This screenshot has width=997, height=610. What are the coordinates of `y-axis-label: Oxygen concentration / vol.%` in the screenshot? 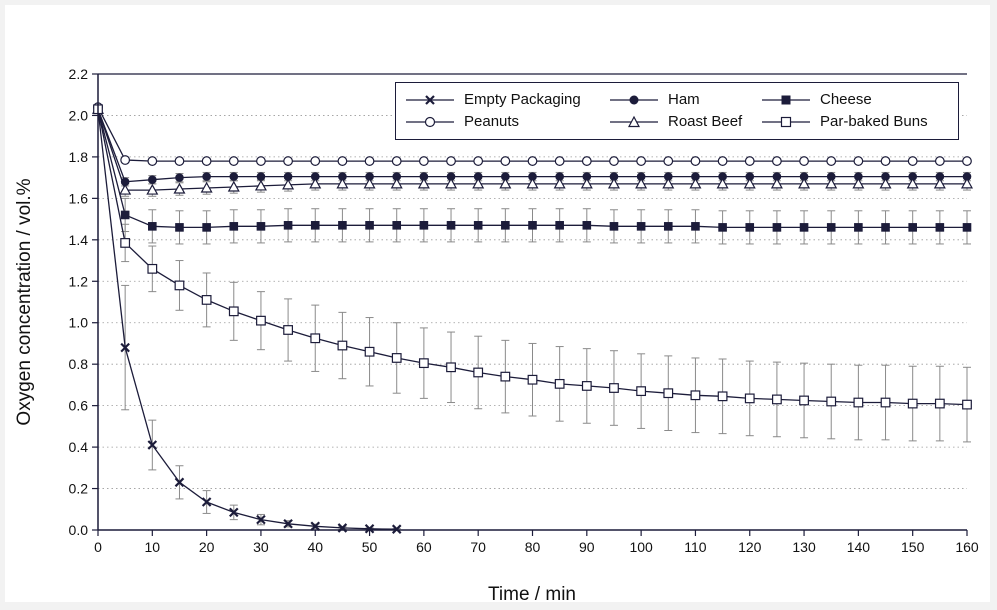 It's located at (24, 301).